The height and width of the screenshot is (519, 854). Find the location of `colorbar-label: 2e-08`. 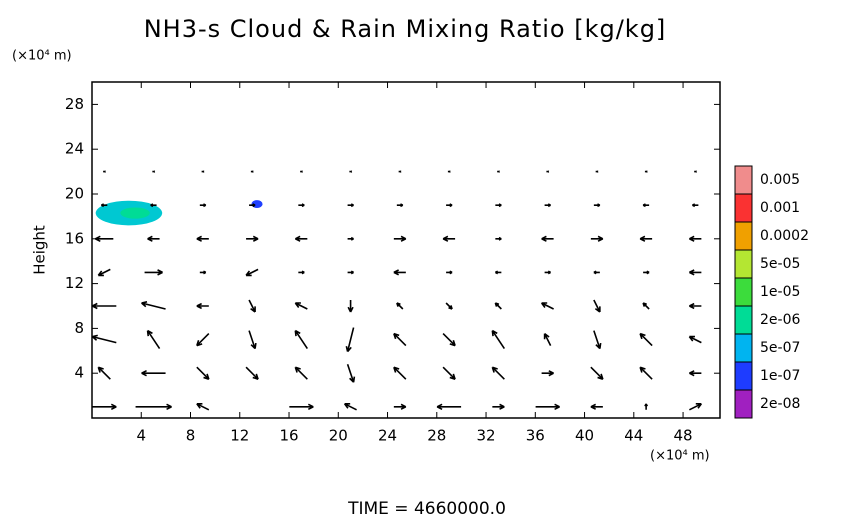

colorbar-label: 2e-08 is located at coordinates (780, 404).